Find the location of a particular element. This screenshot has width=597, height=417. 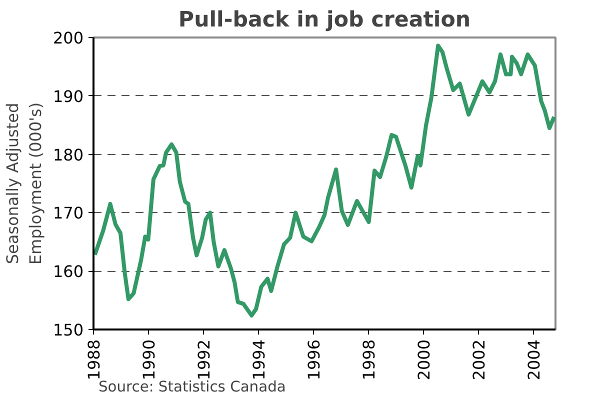

x-tick-label: 1992 is located at coordinates (204, 360).